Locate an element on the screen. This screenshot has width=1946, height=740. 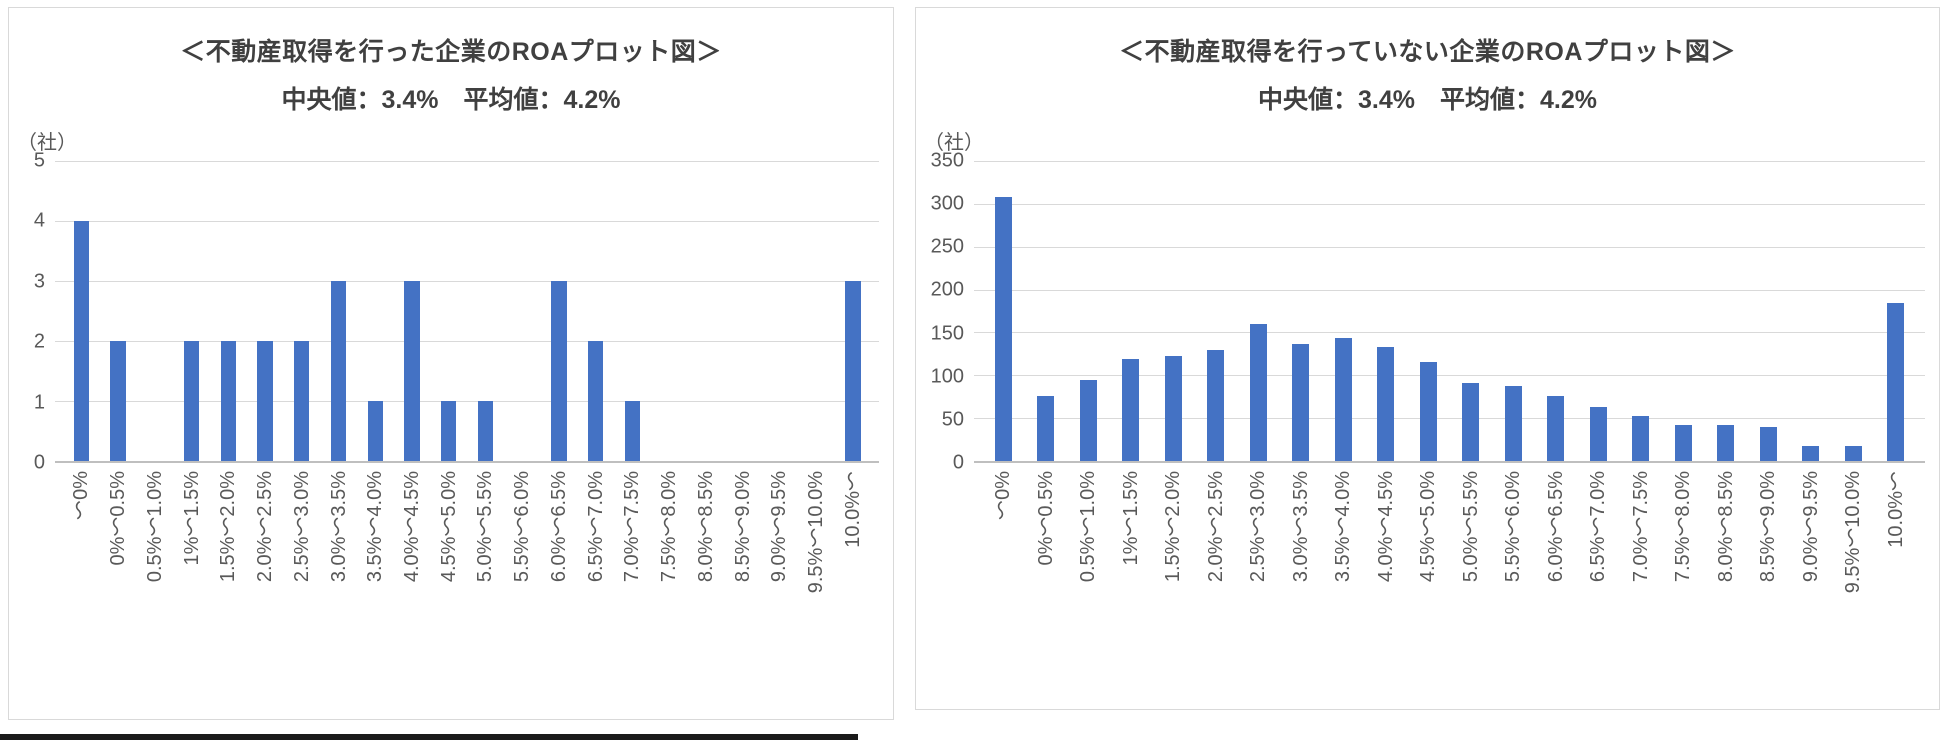
chart-subtitle: 中央値：3.4% 平均値：4.2% is located at coordinates (1427, 100).